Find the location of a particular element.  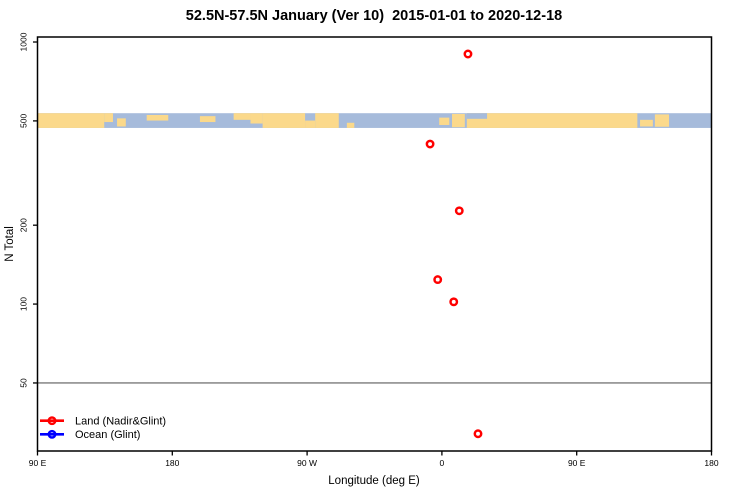

map-band-ocean-patch is located at coordinates (477, 116).